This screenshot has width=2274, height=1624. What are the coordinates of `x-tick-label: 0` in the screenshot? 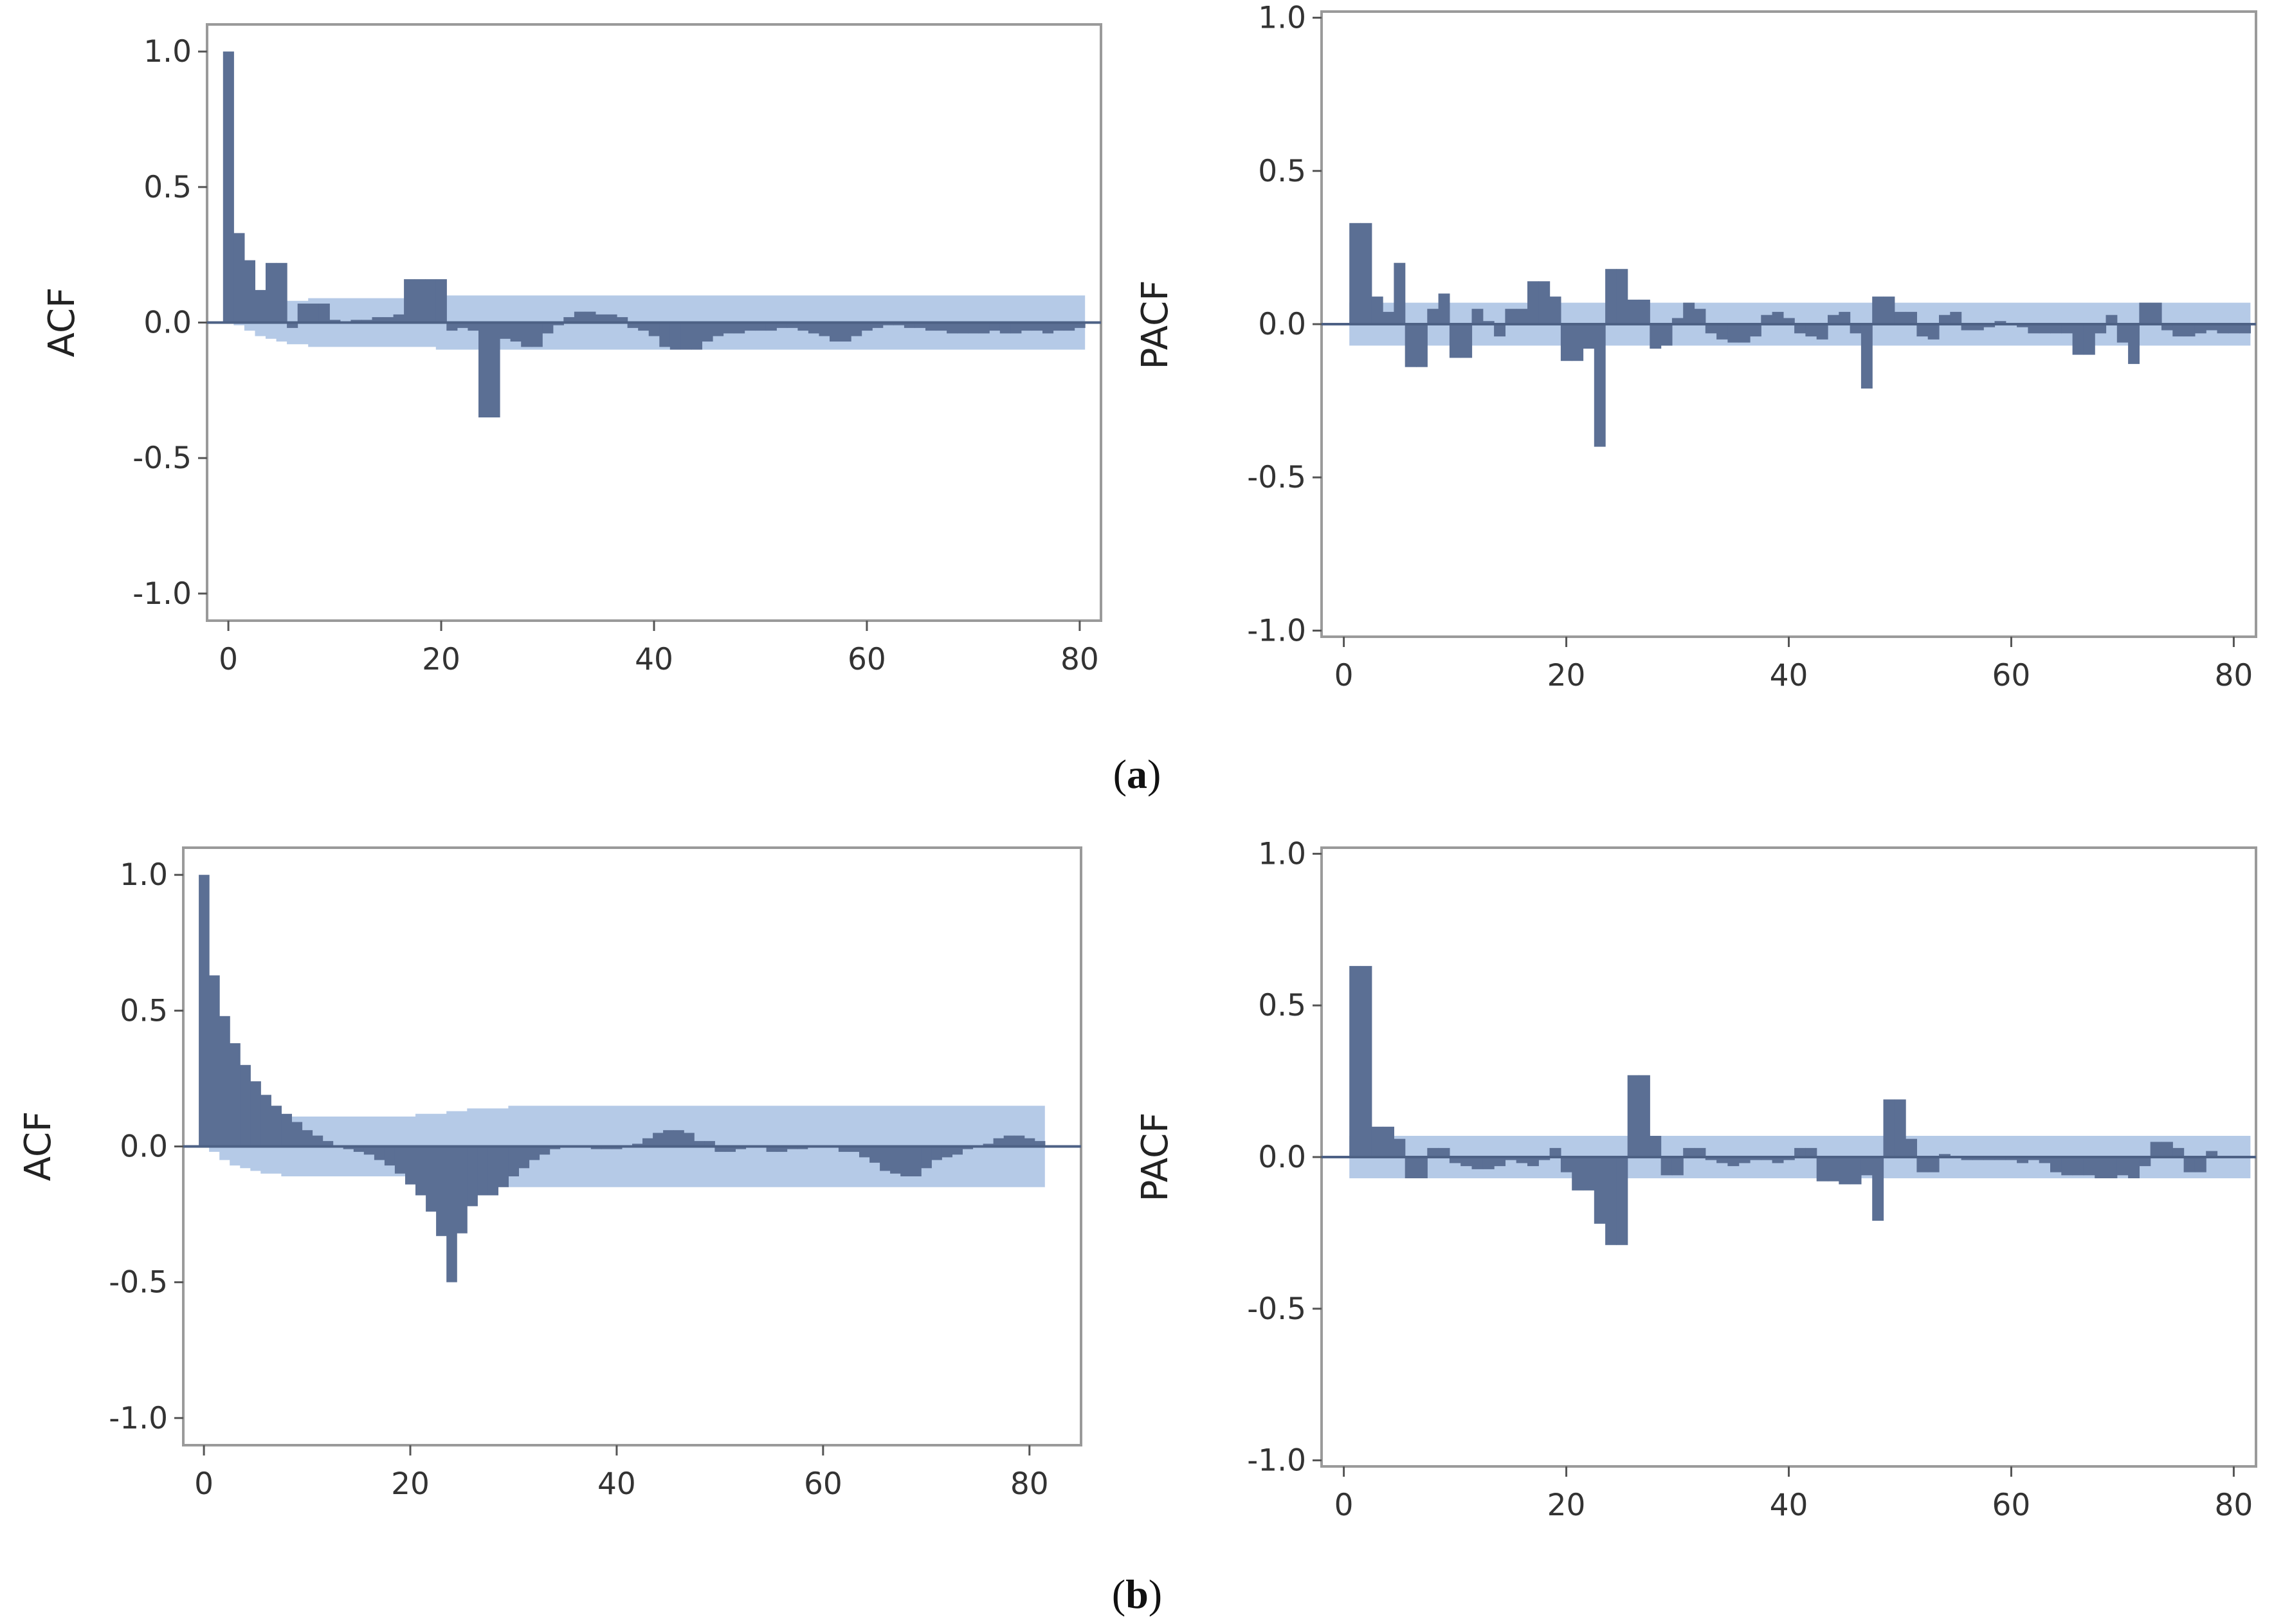 It's located at (204, 1484).